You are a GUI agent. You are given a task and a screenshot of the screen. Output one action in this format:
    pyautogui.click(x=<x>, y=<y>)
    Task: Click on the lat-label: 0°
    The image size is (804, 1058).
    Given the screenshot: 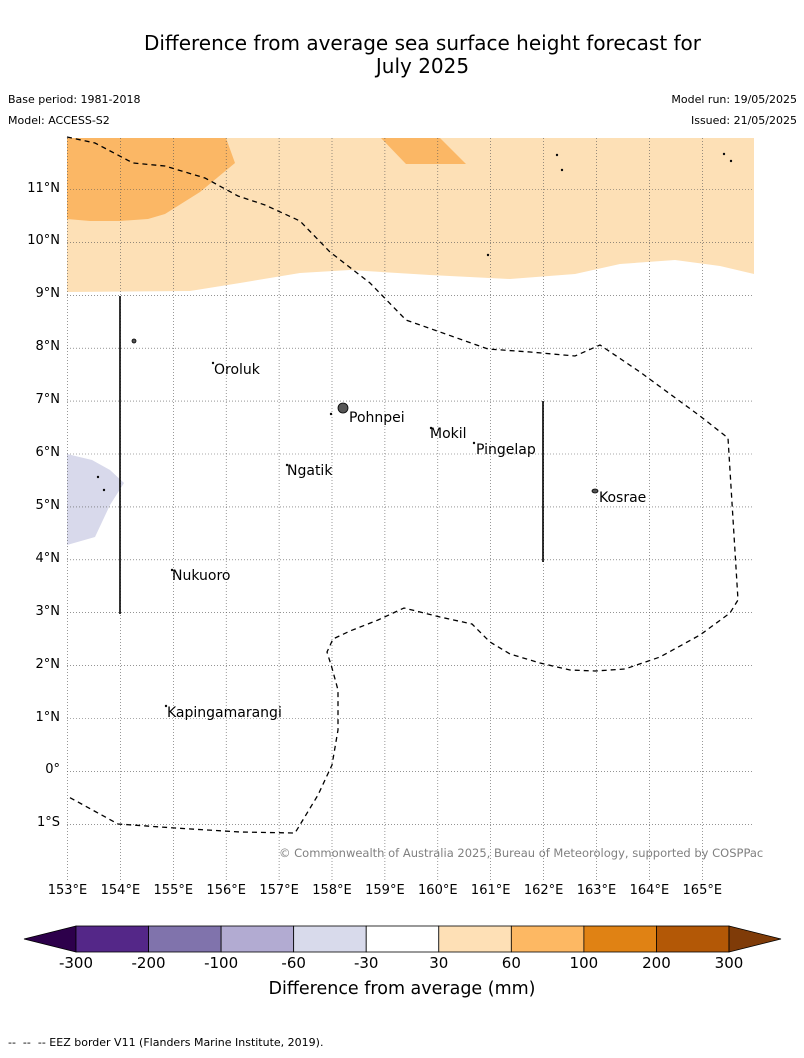 What is the action you would take?
    pyautogui.click(x=52, y=770)
    